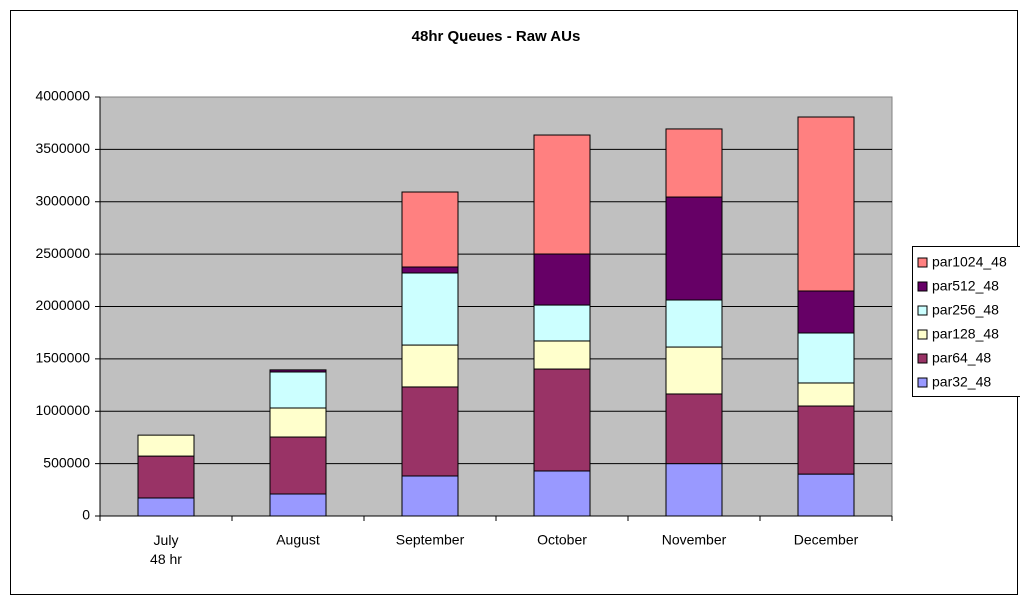 The height and width of the screenshot is (597, 1020). I want to click on y-tick-label: 2500000, so click(62, 253).